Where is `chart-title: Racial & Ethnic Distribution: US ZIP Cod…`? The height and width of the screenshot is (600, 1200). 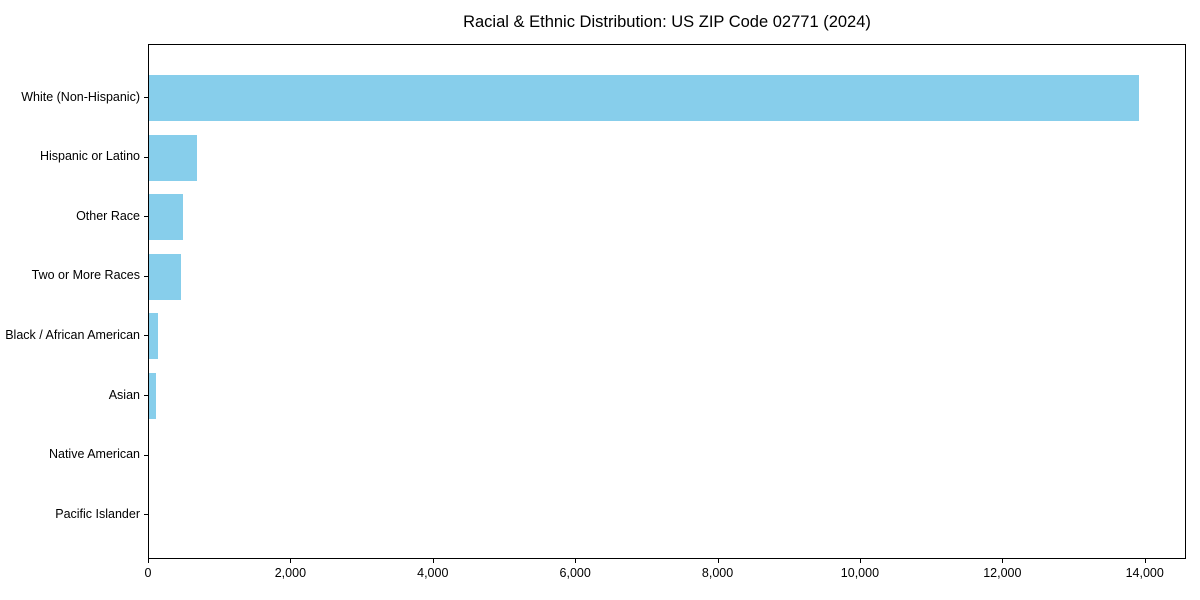
chart-title: Racial & Ethnic Distribution: US ZIP Cod… is located at coordinates (667, 22).